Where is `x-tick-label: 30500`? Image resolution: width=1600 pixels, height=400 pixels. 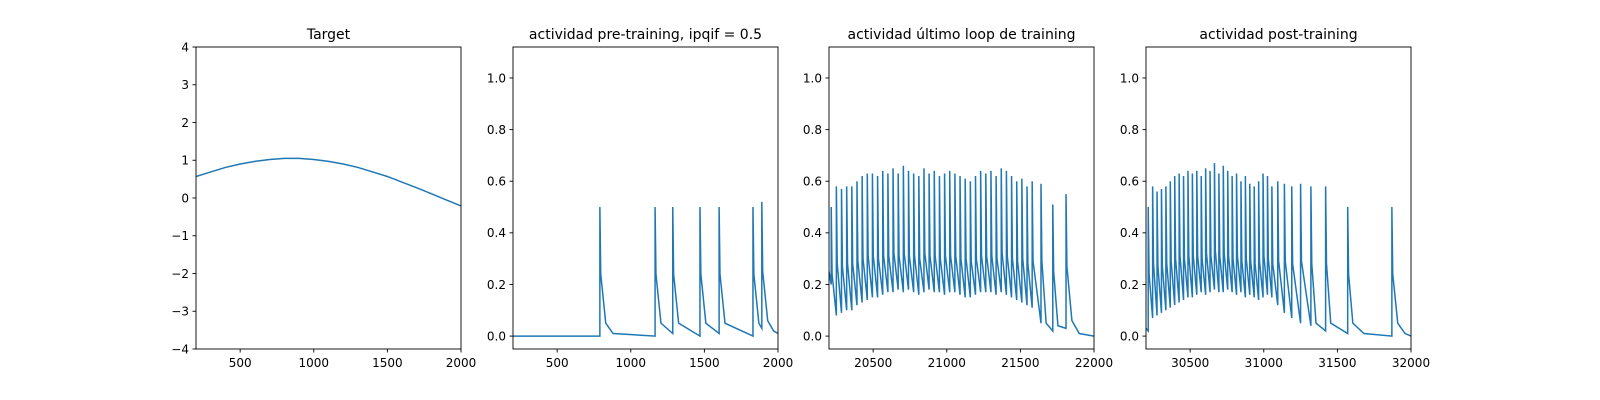 x-tick-label: 30500 is located at coordinates (1190, 363).